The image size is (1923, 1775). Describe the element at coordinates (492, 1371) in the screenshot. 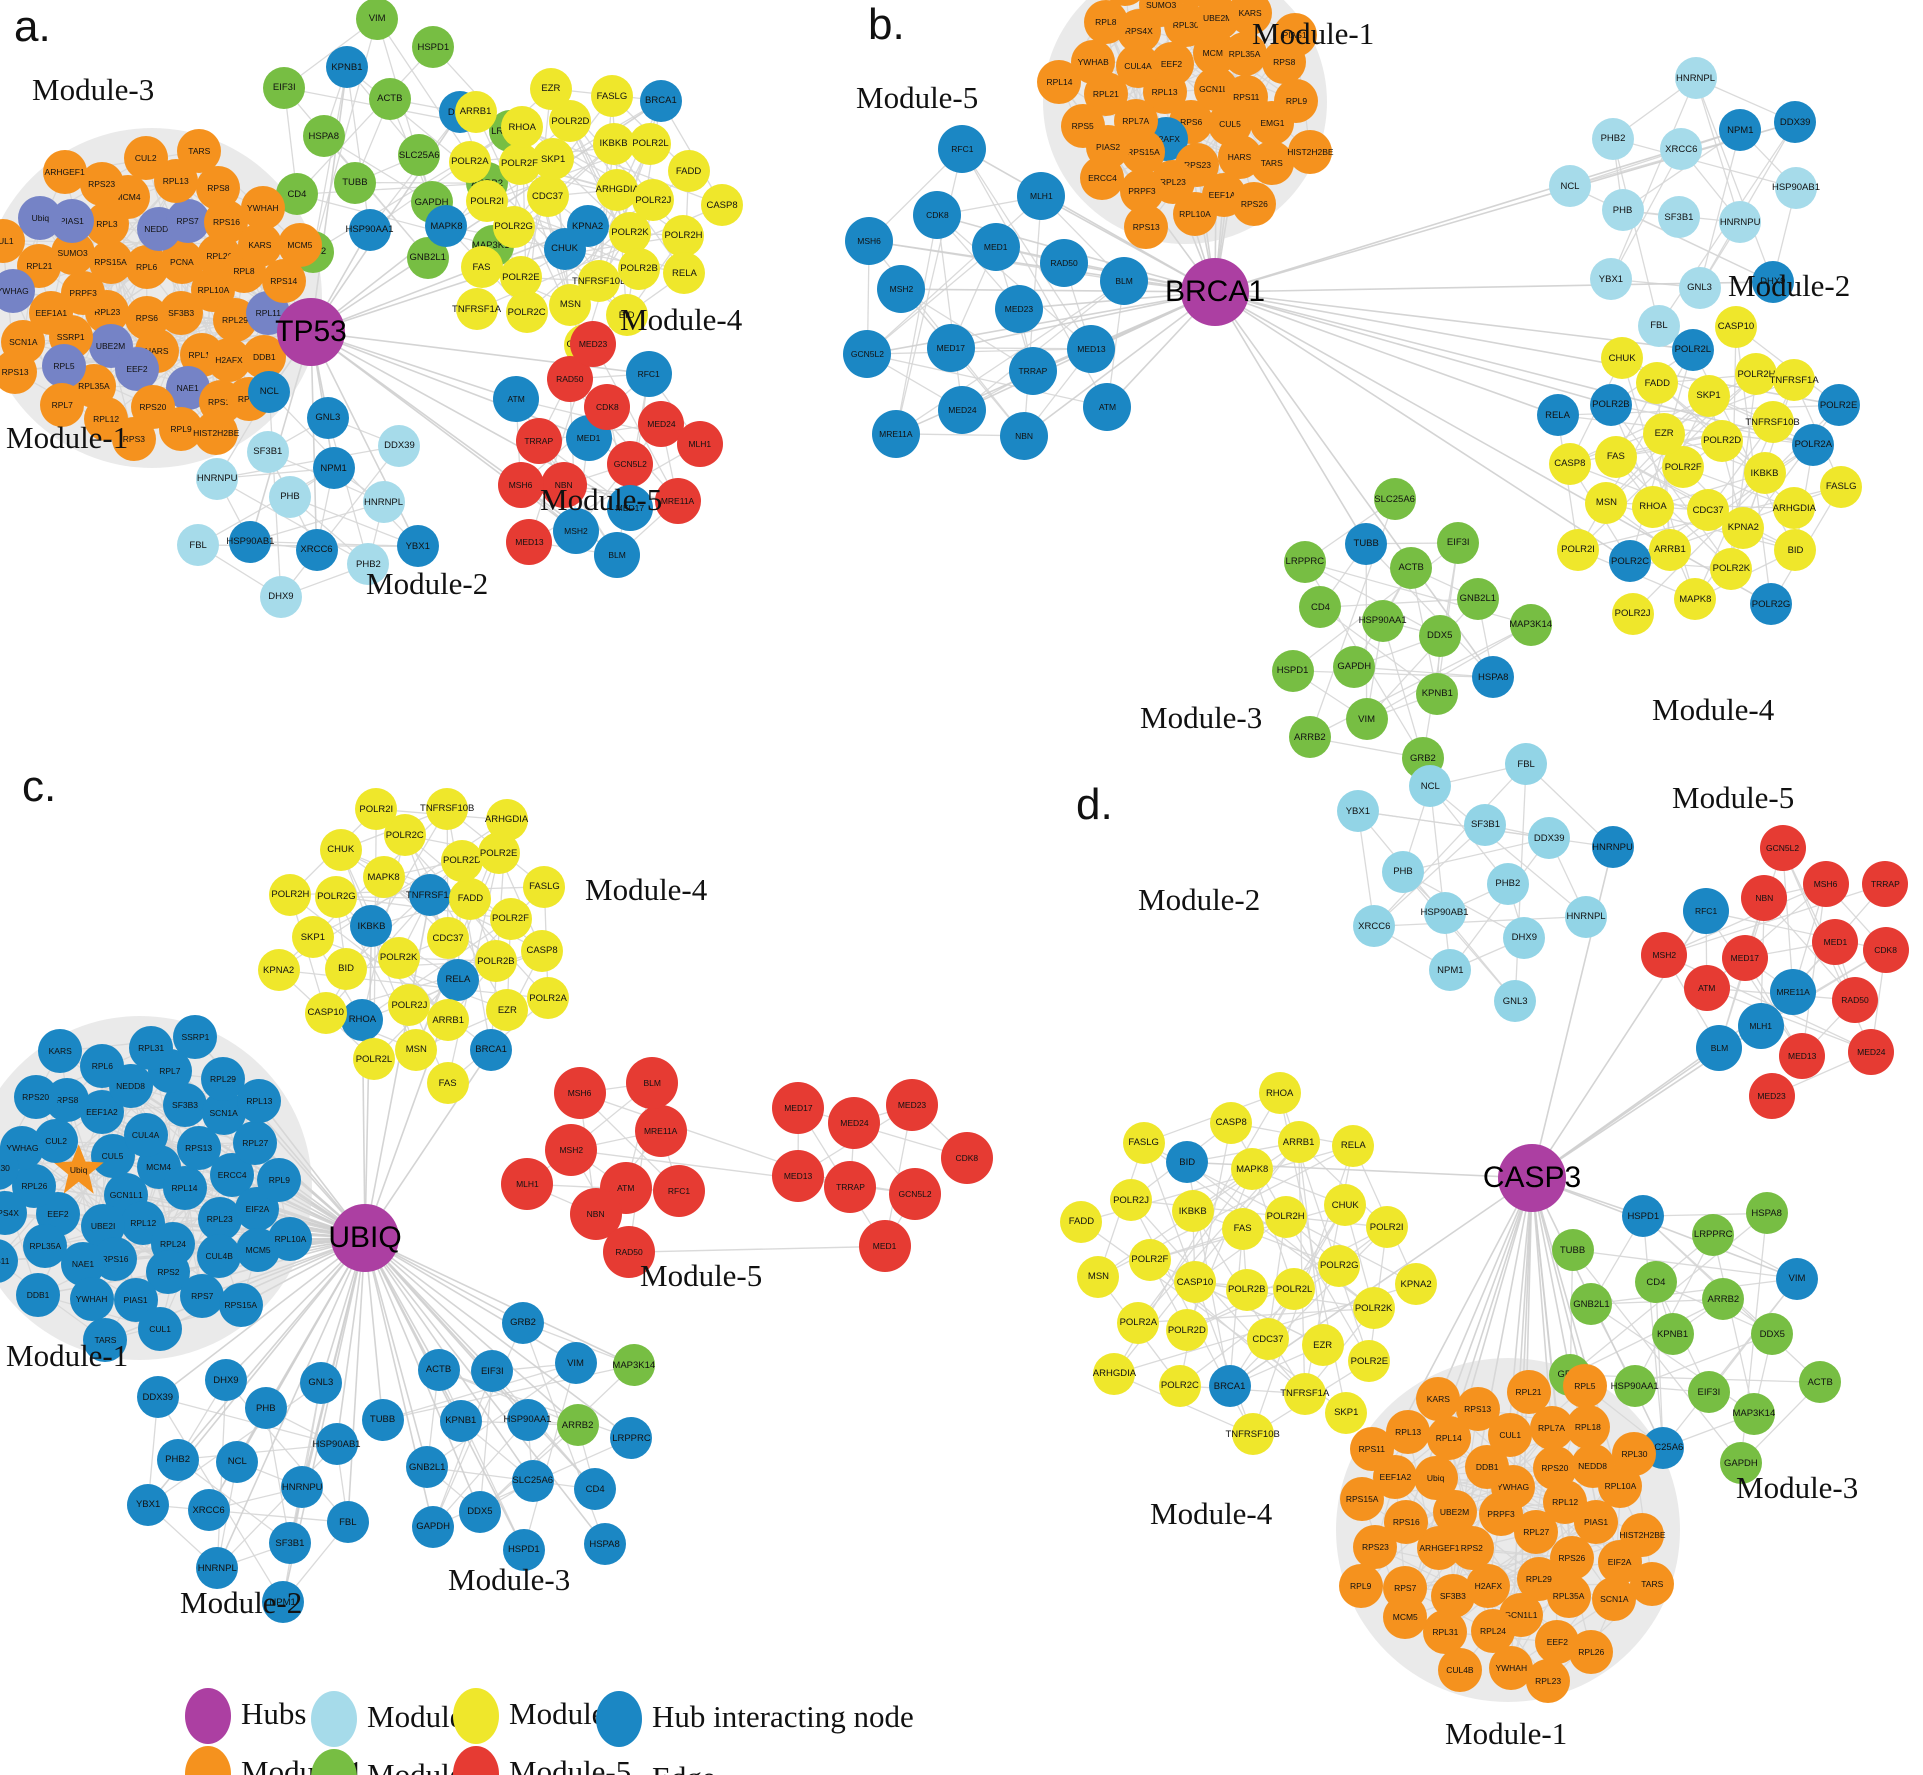

I see `gene-node-eif3i: EIF3I` at that location.